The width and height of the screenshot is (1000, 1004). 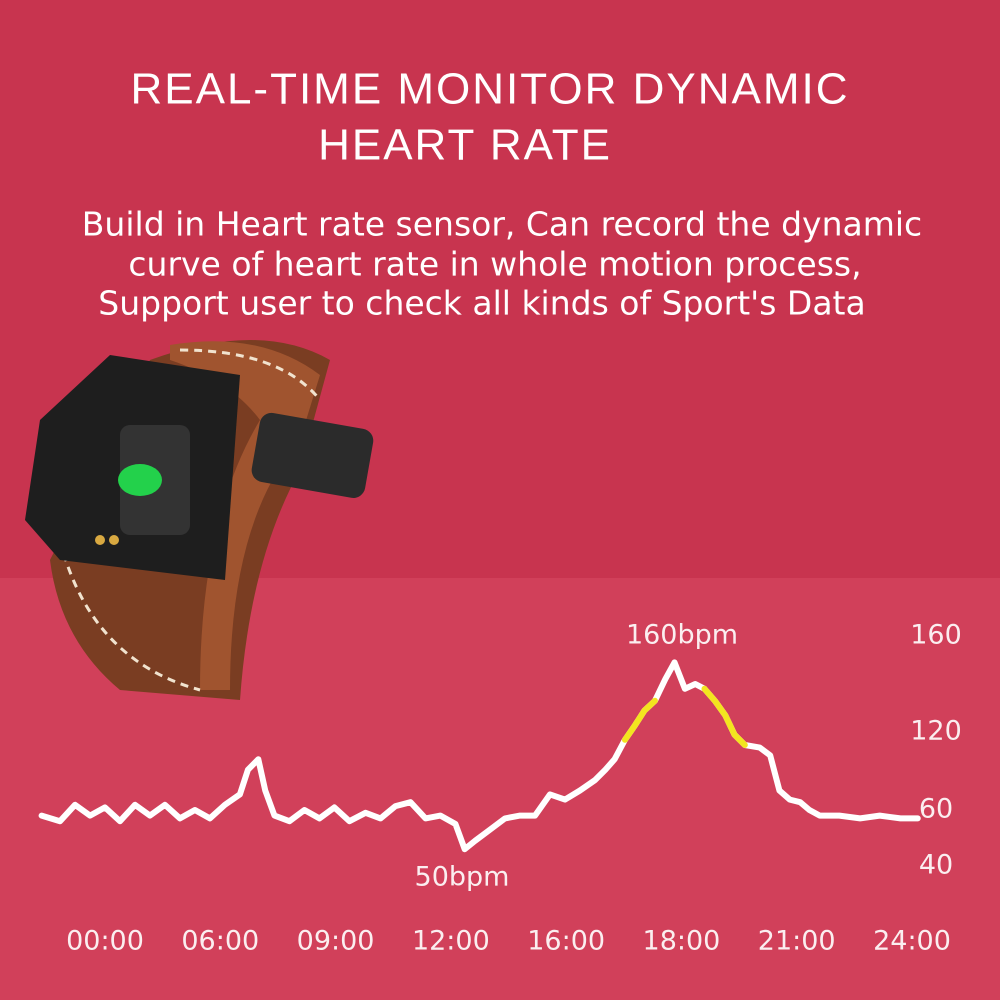 What do you see at coordinates (462, 877) in the screenshot?
I see `annotation: 50bpm` at bounding box center [462, 877].